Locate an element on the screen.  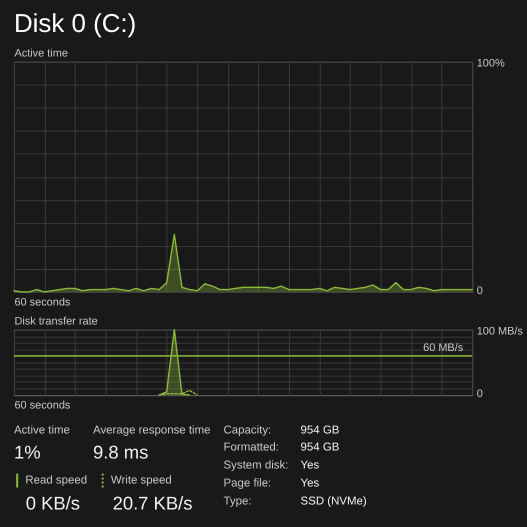
text: 0 KB/s is located at coordinates (53, 503).